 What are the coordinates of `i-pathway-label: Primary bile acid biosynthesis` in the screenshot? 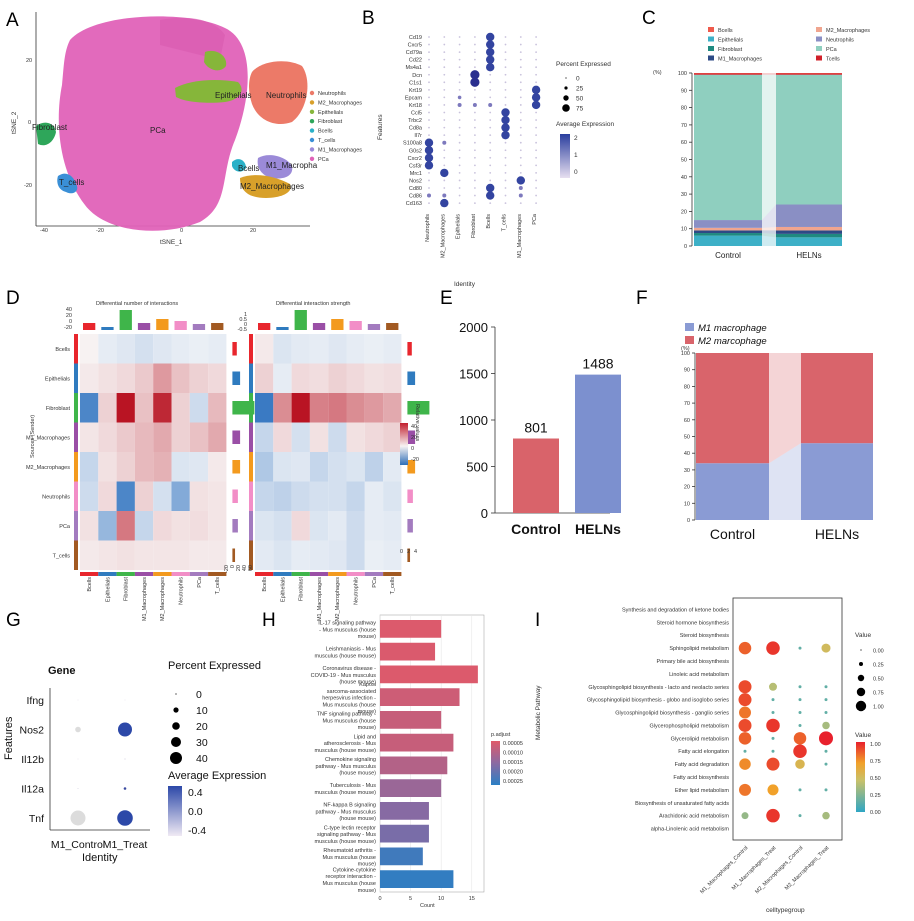 It's located at (693, 662).